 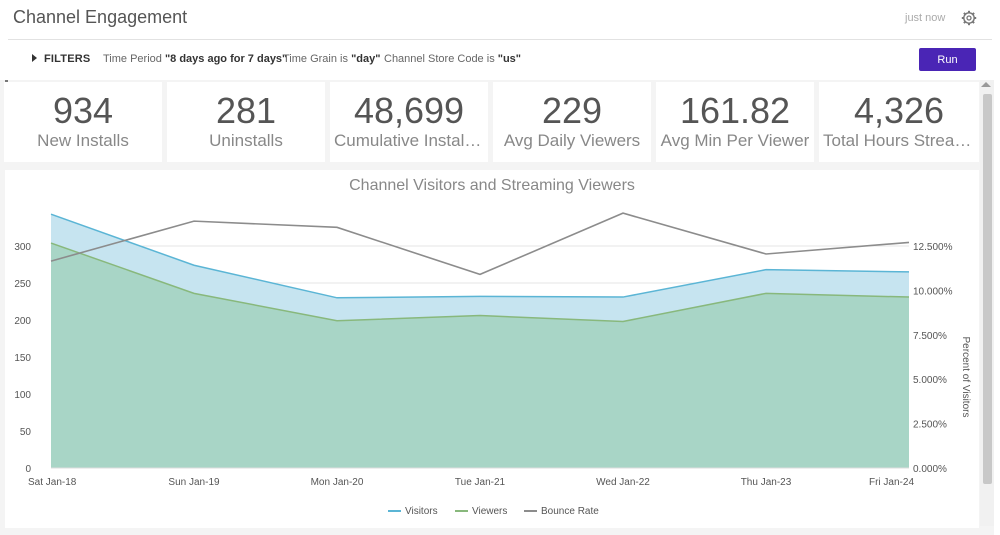 I want to click on filters-toggle: FILTERS, so click(x=61, y=59).